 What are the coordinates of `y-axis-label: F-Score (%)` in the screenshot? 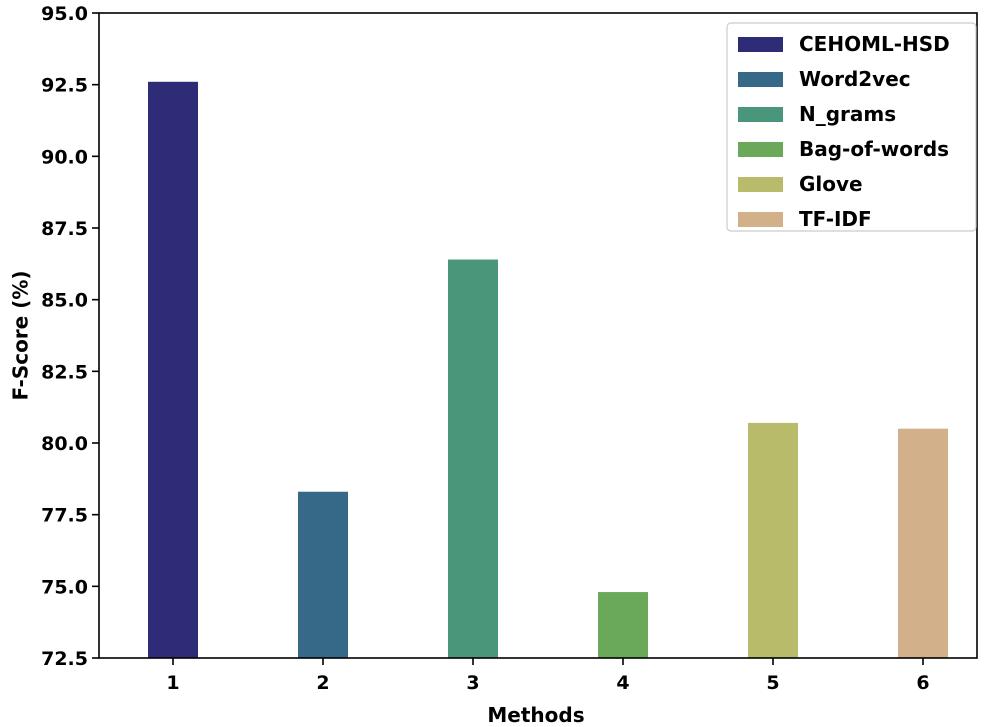 It's located at (21, 335).